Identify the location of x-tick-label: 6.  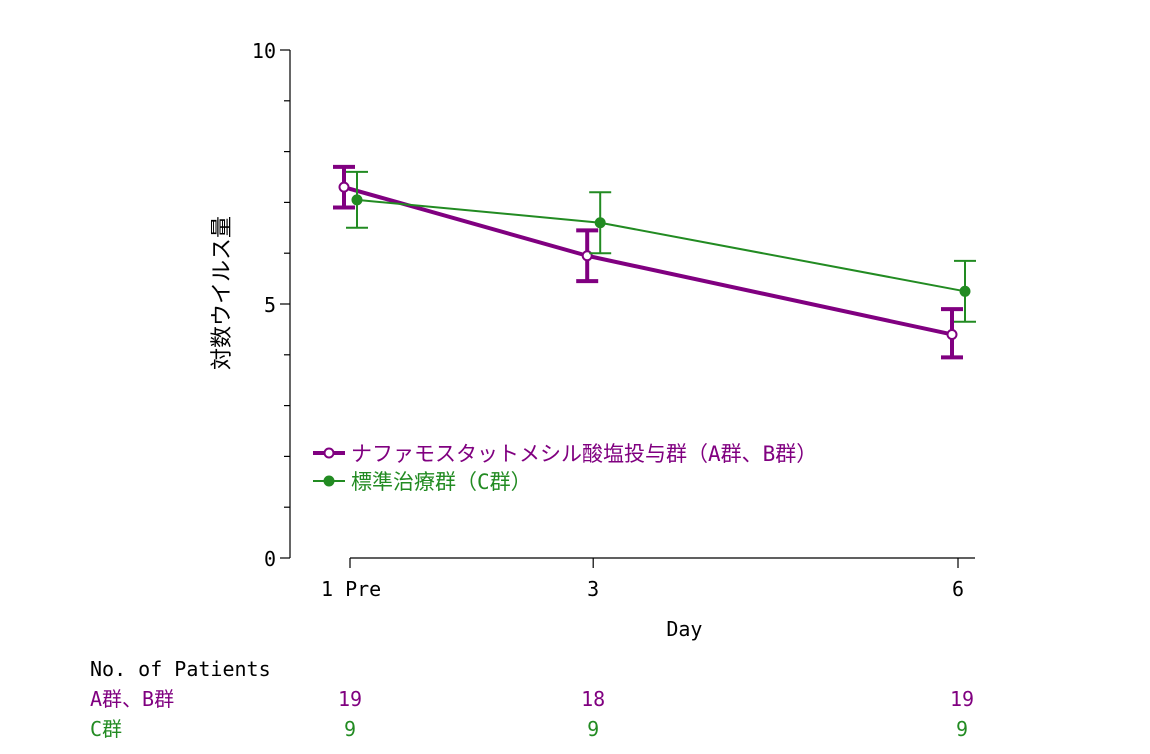
(958, 589).